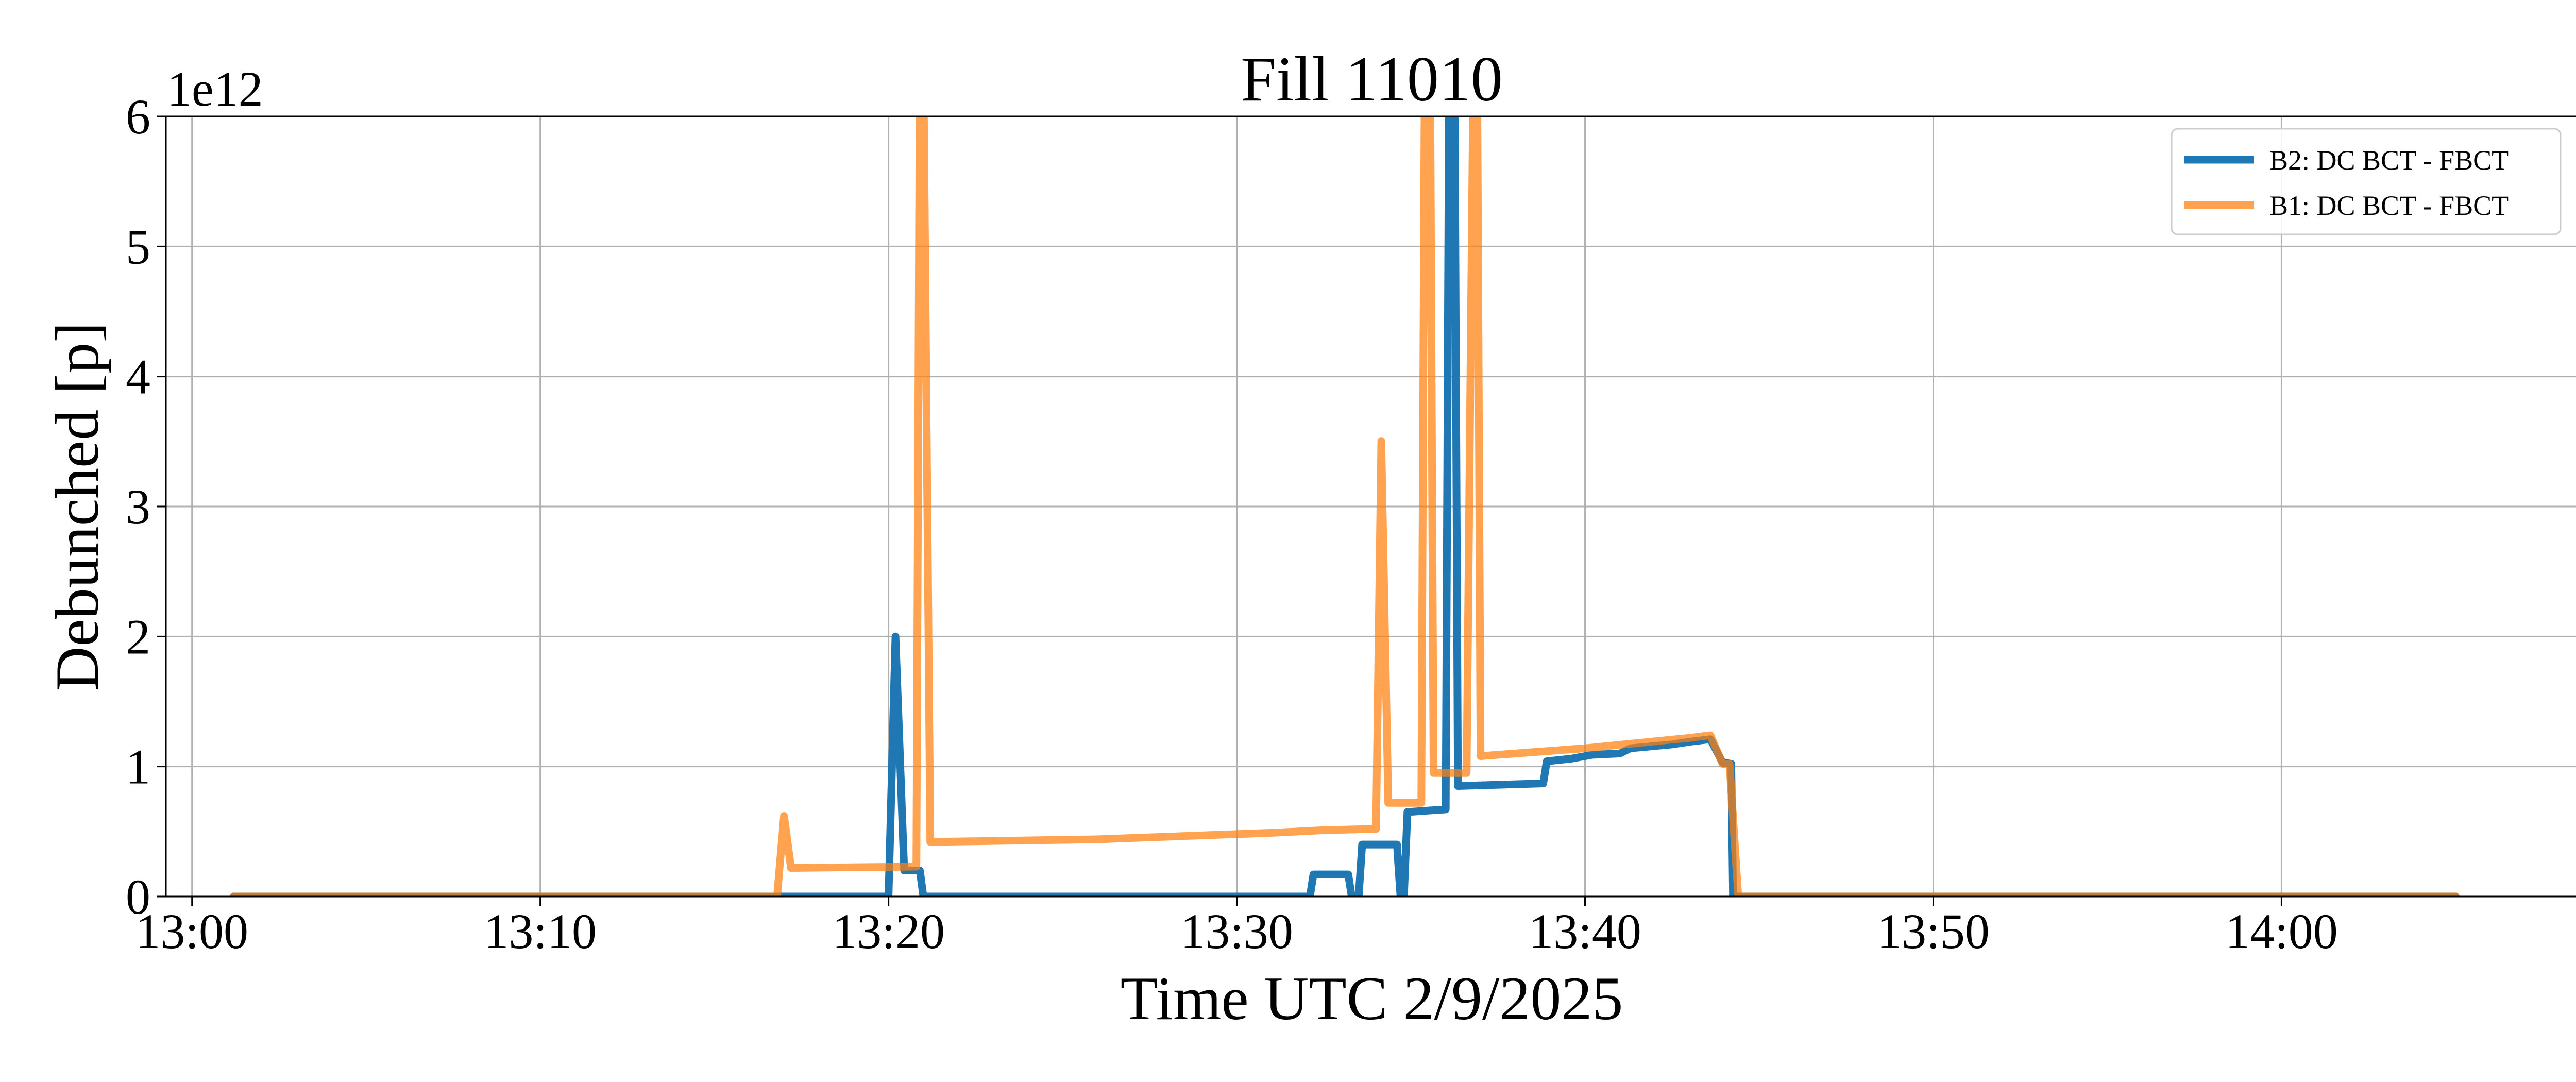 The width and height of the screenshot is (2576, 1082). I want to click on y-tick-label: 5, so click(138, 246).